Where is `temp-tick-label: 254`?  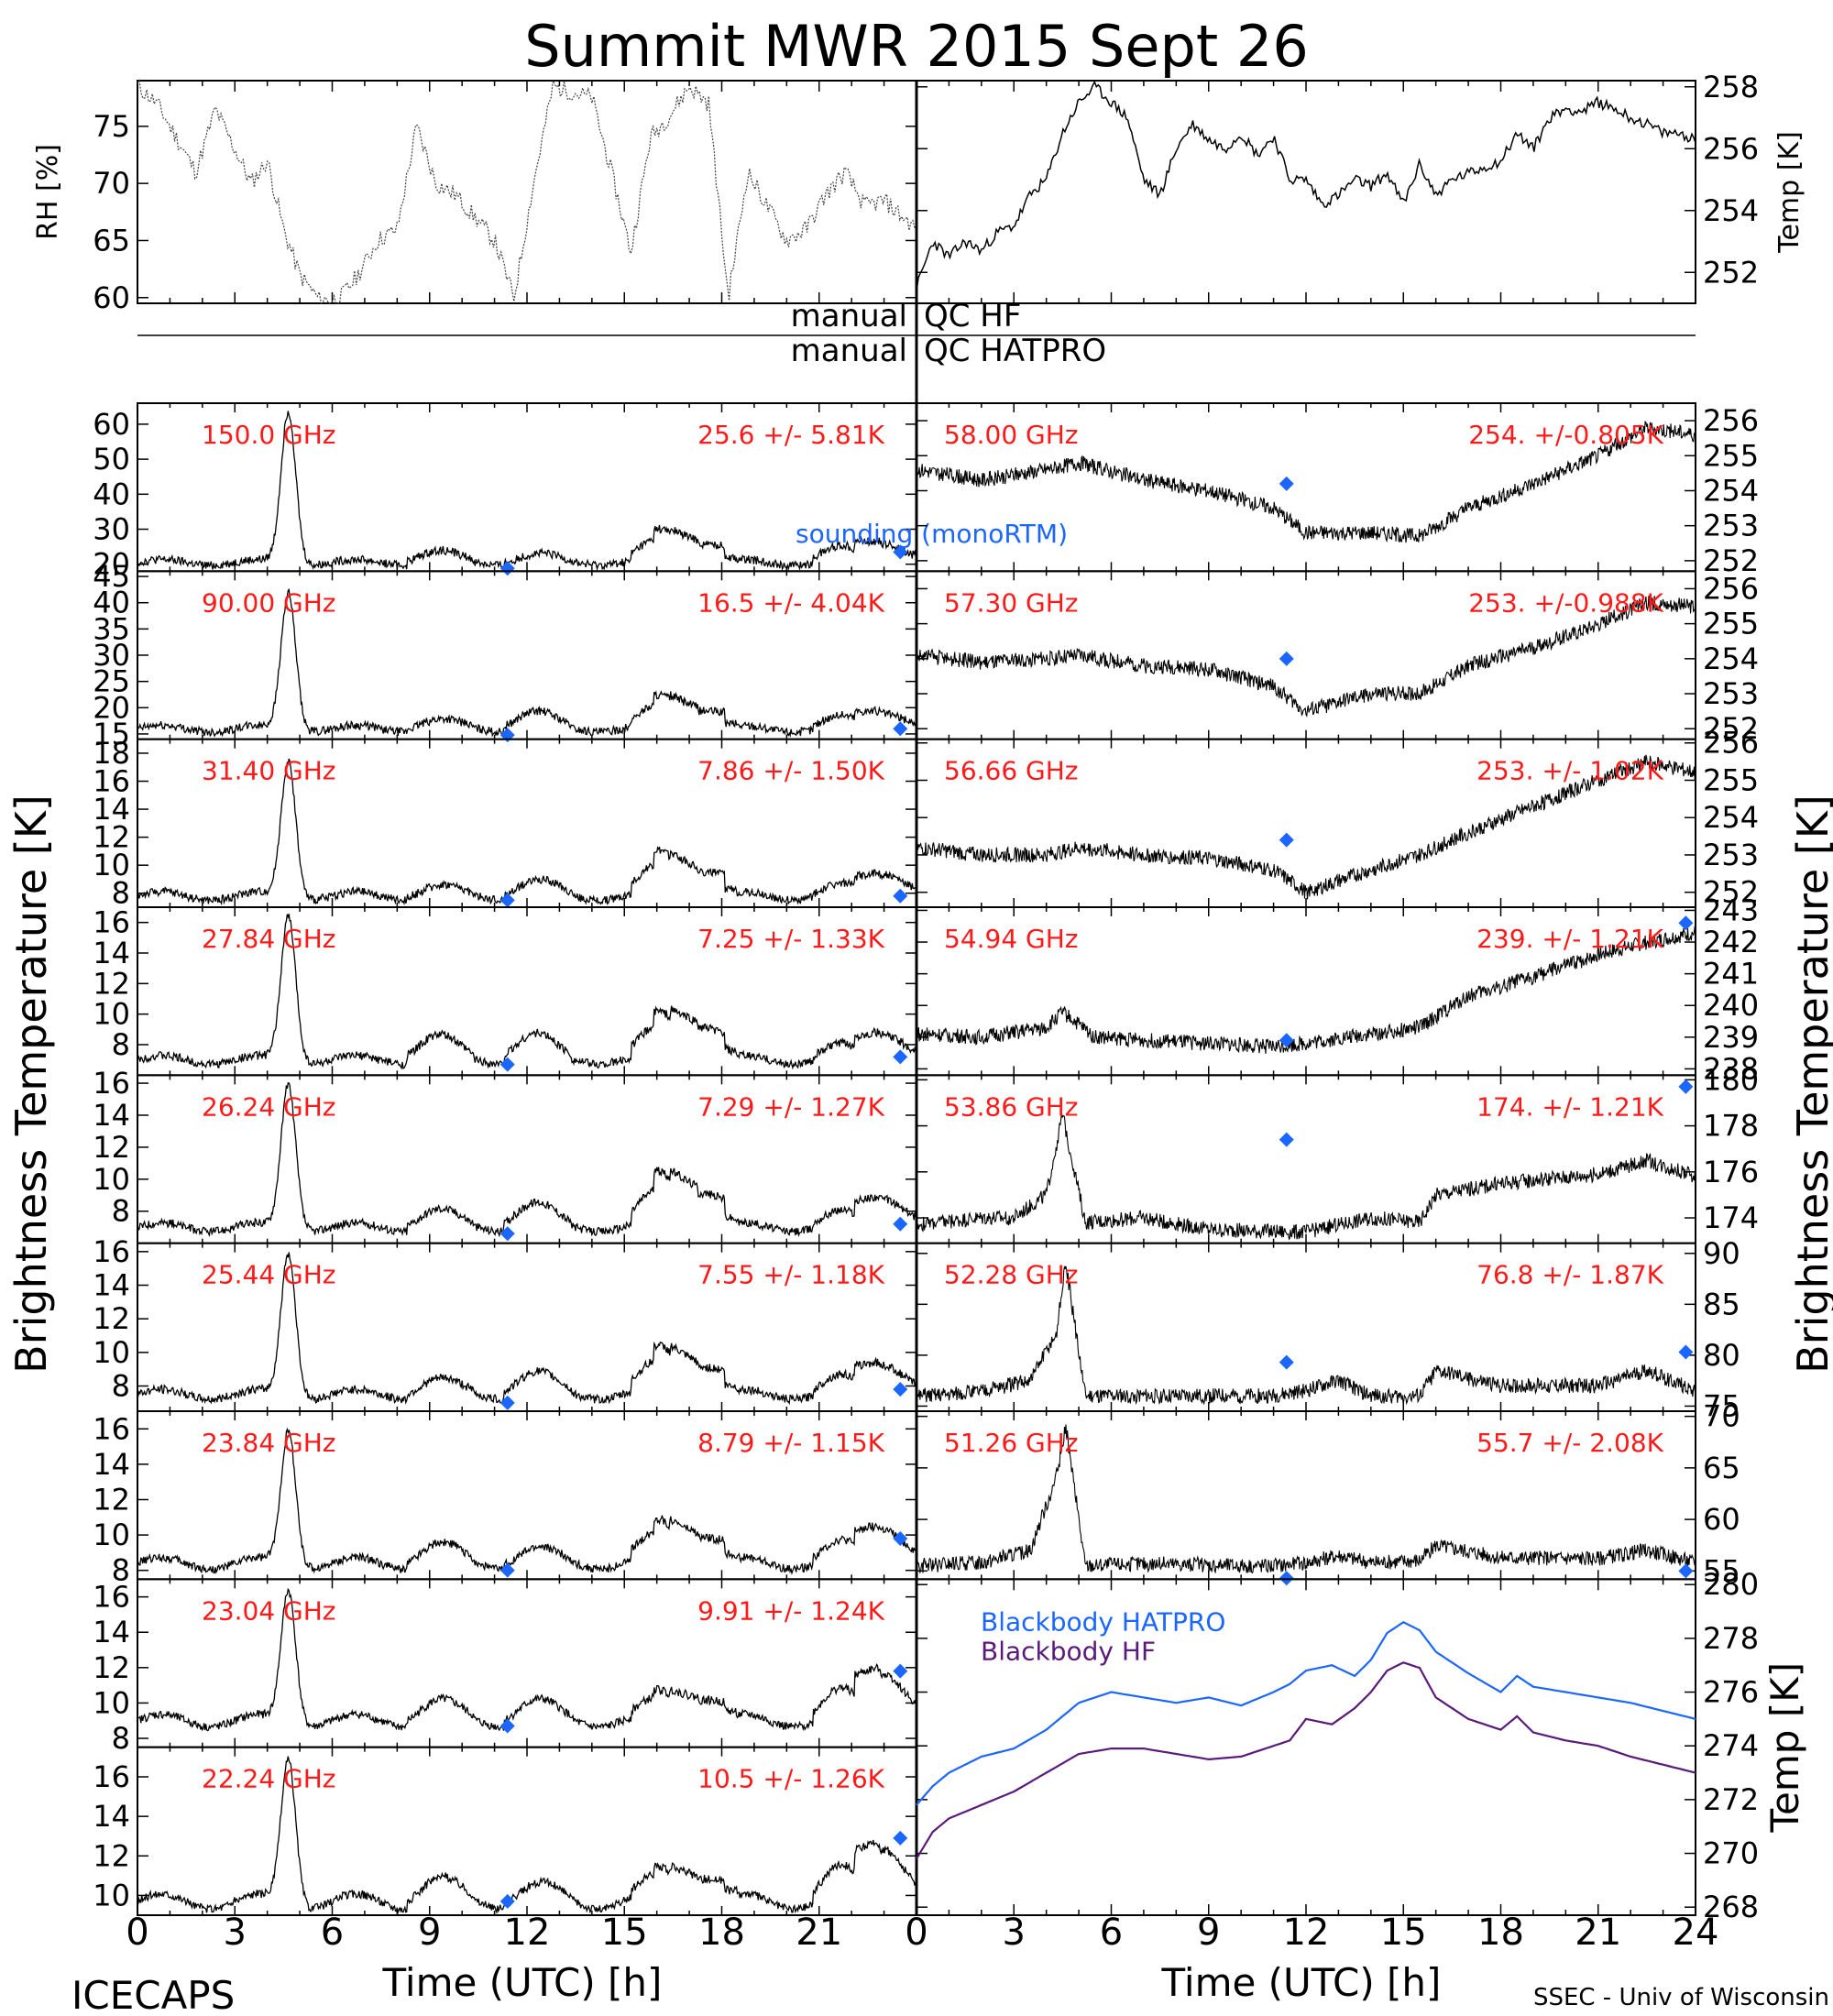 temp-tick-label: 254 is located at coordinates (1731, 210).